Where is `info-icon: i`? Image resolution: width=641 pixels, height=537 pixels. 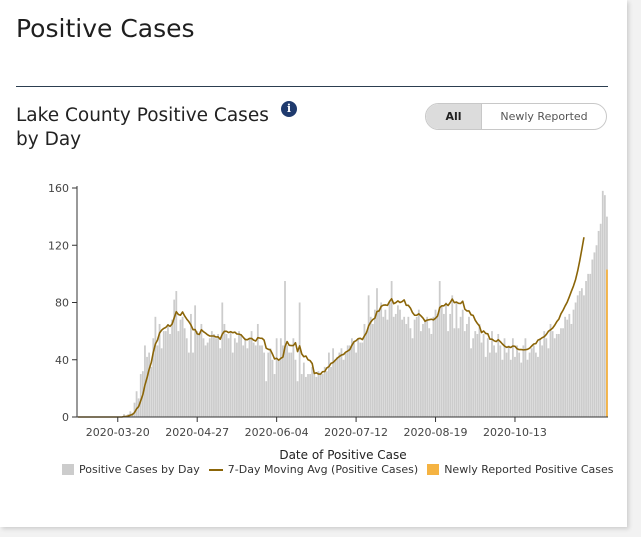
info-icon: i is located at coordinates (289, 109).